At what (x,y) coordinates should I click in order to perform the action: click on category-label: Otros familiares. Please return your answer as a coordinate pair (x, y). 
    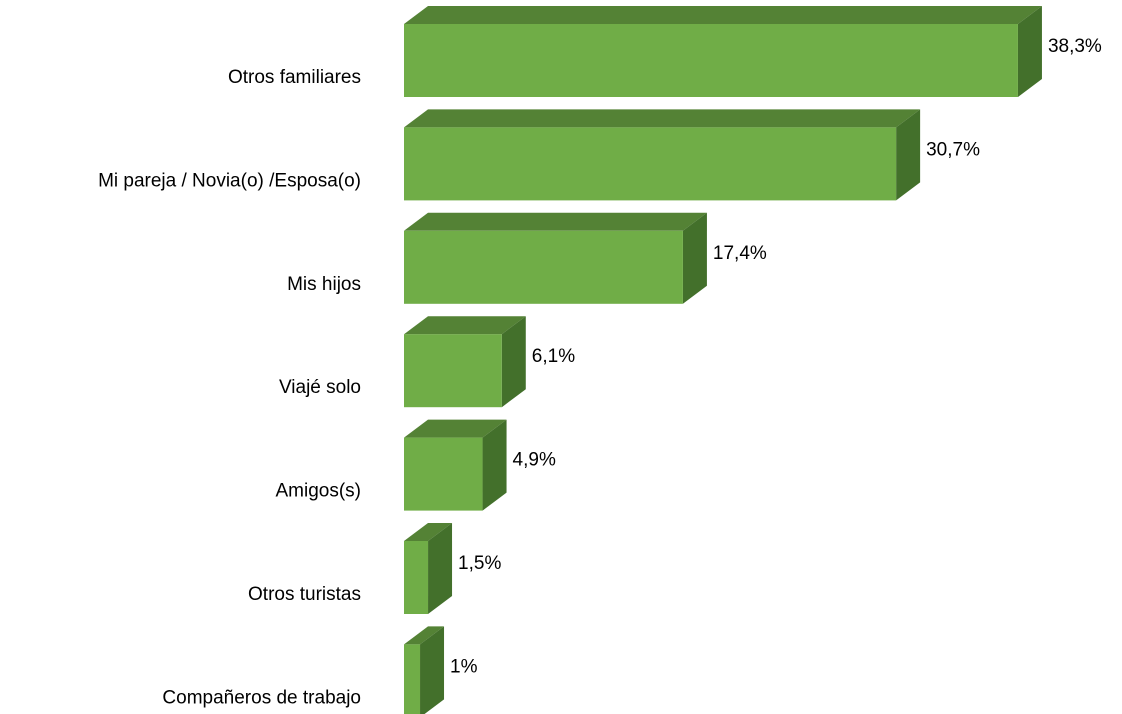
    Looking at the image, I should click on (294, 77).